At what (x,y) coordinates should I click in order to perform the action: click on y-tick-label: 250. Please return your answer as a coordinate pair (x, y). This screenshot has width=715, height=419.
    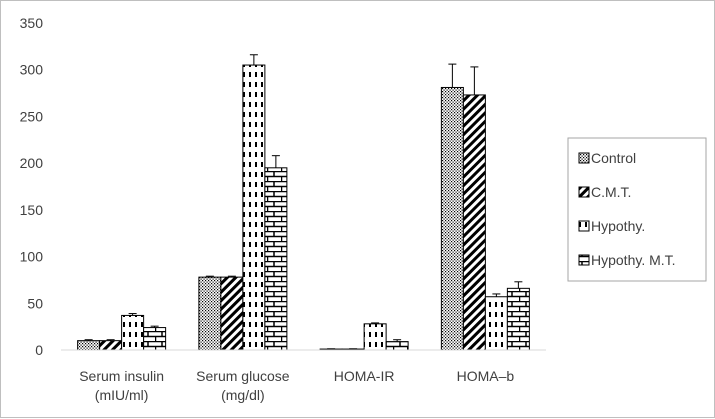
    Looking at the image, I should click on (32, 116).